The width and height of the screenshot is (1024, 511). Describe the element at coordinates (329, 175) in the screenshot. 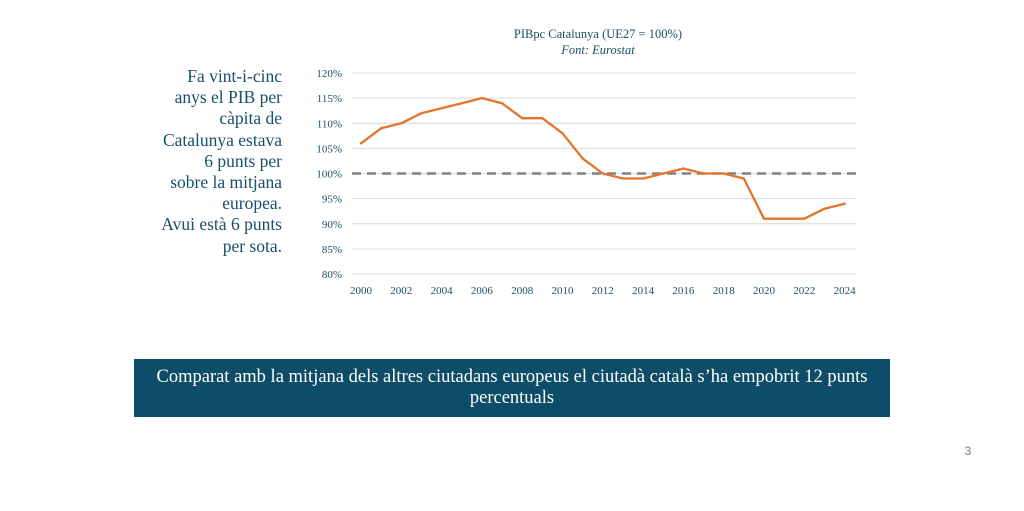

I see `y-tick-label: 100%` at that location.